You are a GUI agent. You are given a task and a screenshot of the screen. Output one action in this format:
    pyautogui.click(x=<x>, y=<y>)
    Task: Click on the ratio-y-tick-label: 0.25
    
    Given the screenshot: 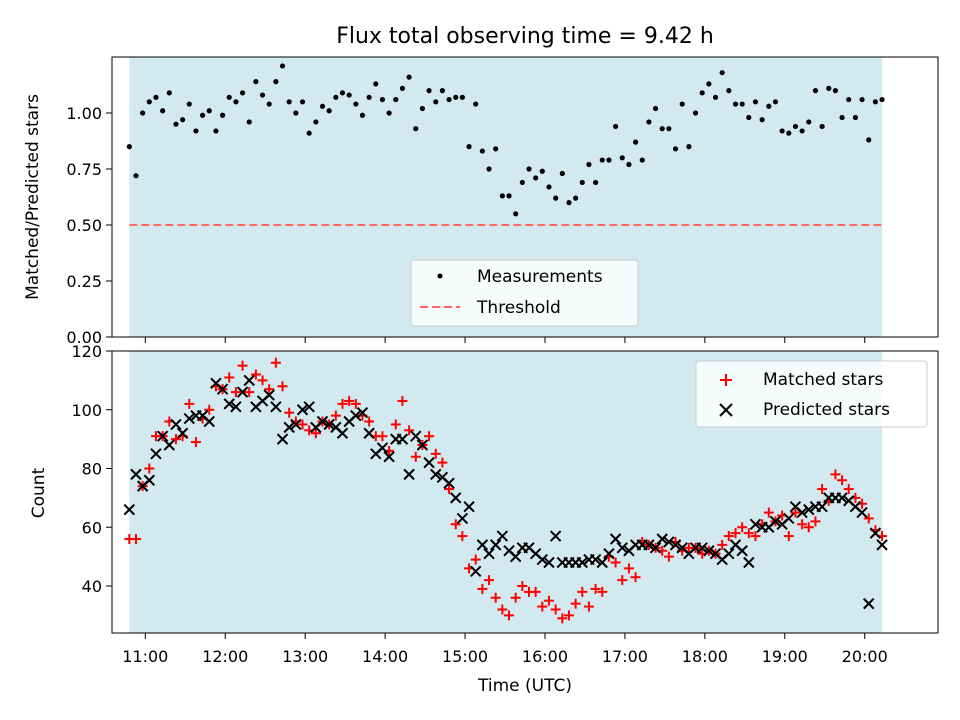 What is the action you would take?
    pyautogui.click(x=84, y=281)
    